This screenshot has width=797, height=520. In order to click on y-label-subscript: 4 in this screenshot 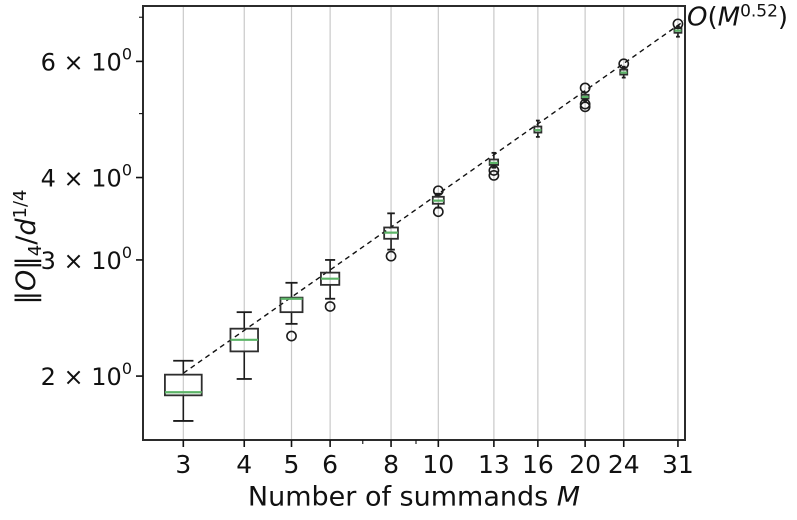, I will do `click(35, 250)`.